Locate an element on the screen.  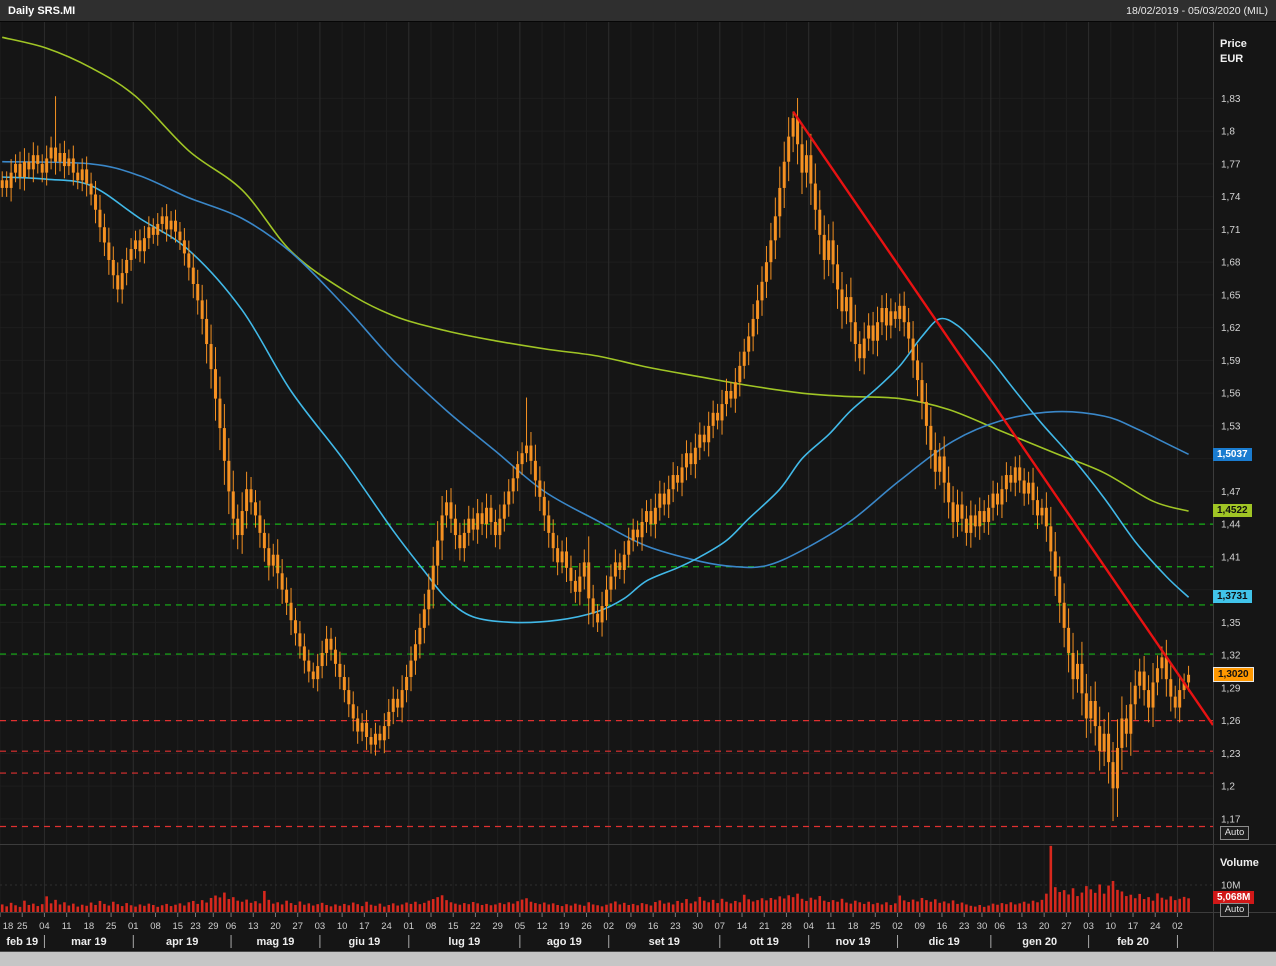
svg-text: 09 is located at coordinates (631, 926).